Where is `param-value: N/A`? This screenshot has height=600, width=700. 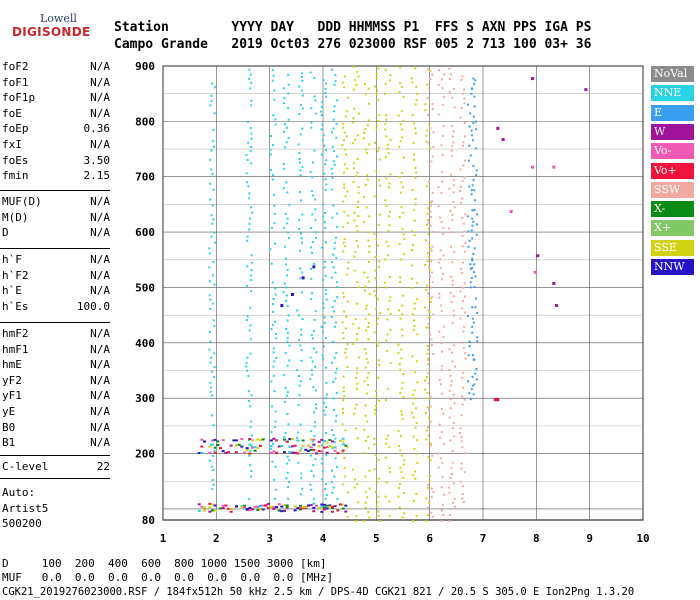
param-value: N/A is located at coordinates (100, 98).